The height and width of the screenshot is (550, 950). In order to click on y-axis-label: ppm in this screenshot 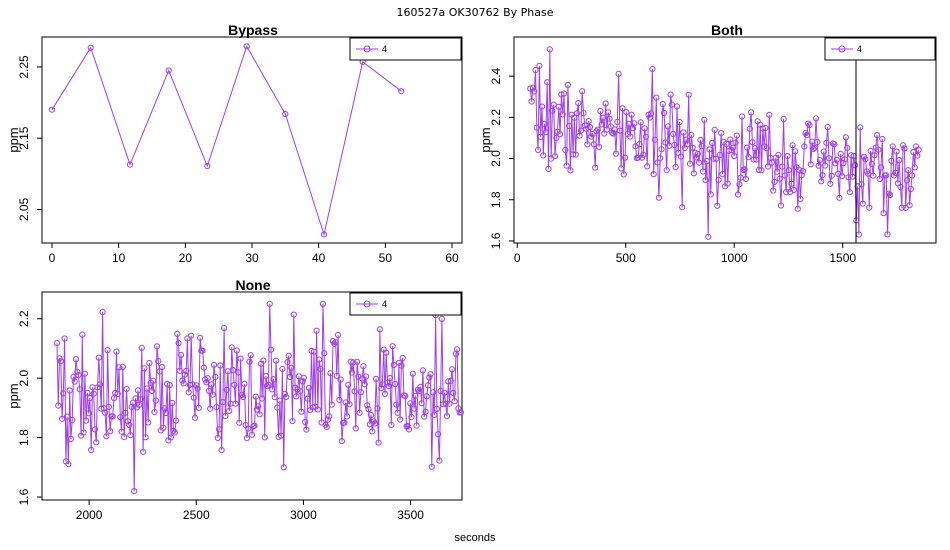, I will do `click(13, 395)`.